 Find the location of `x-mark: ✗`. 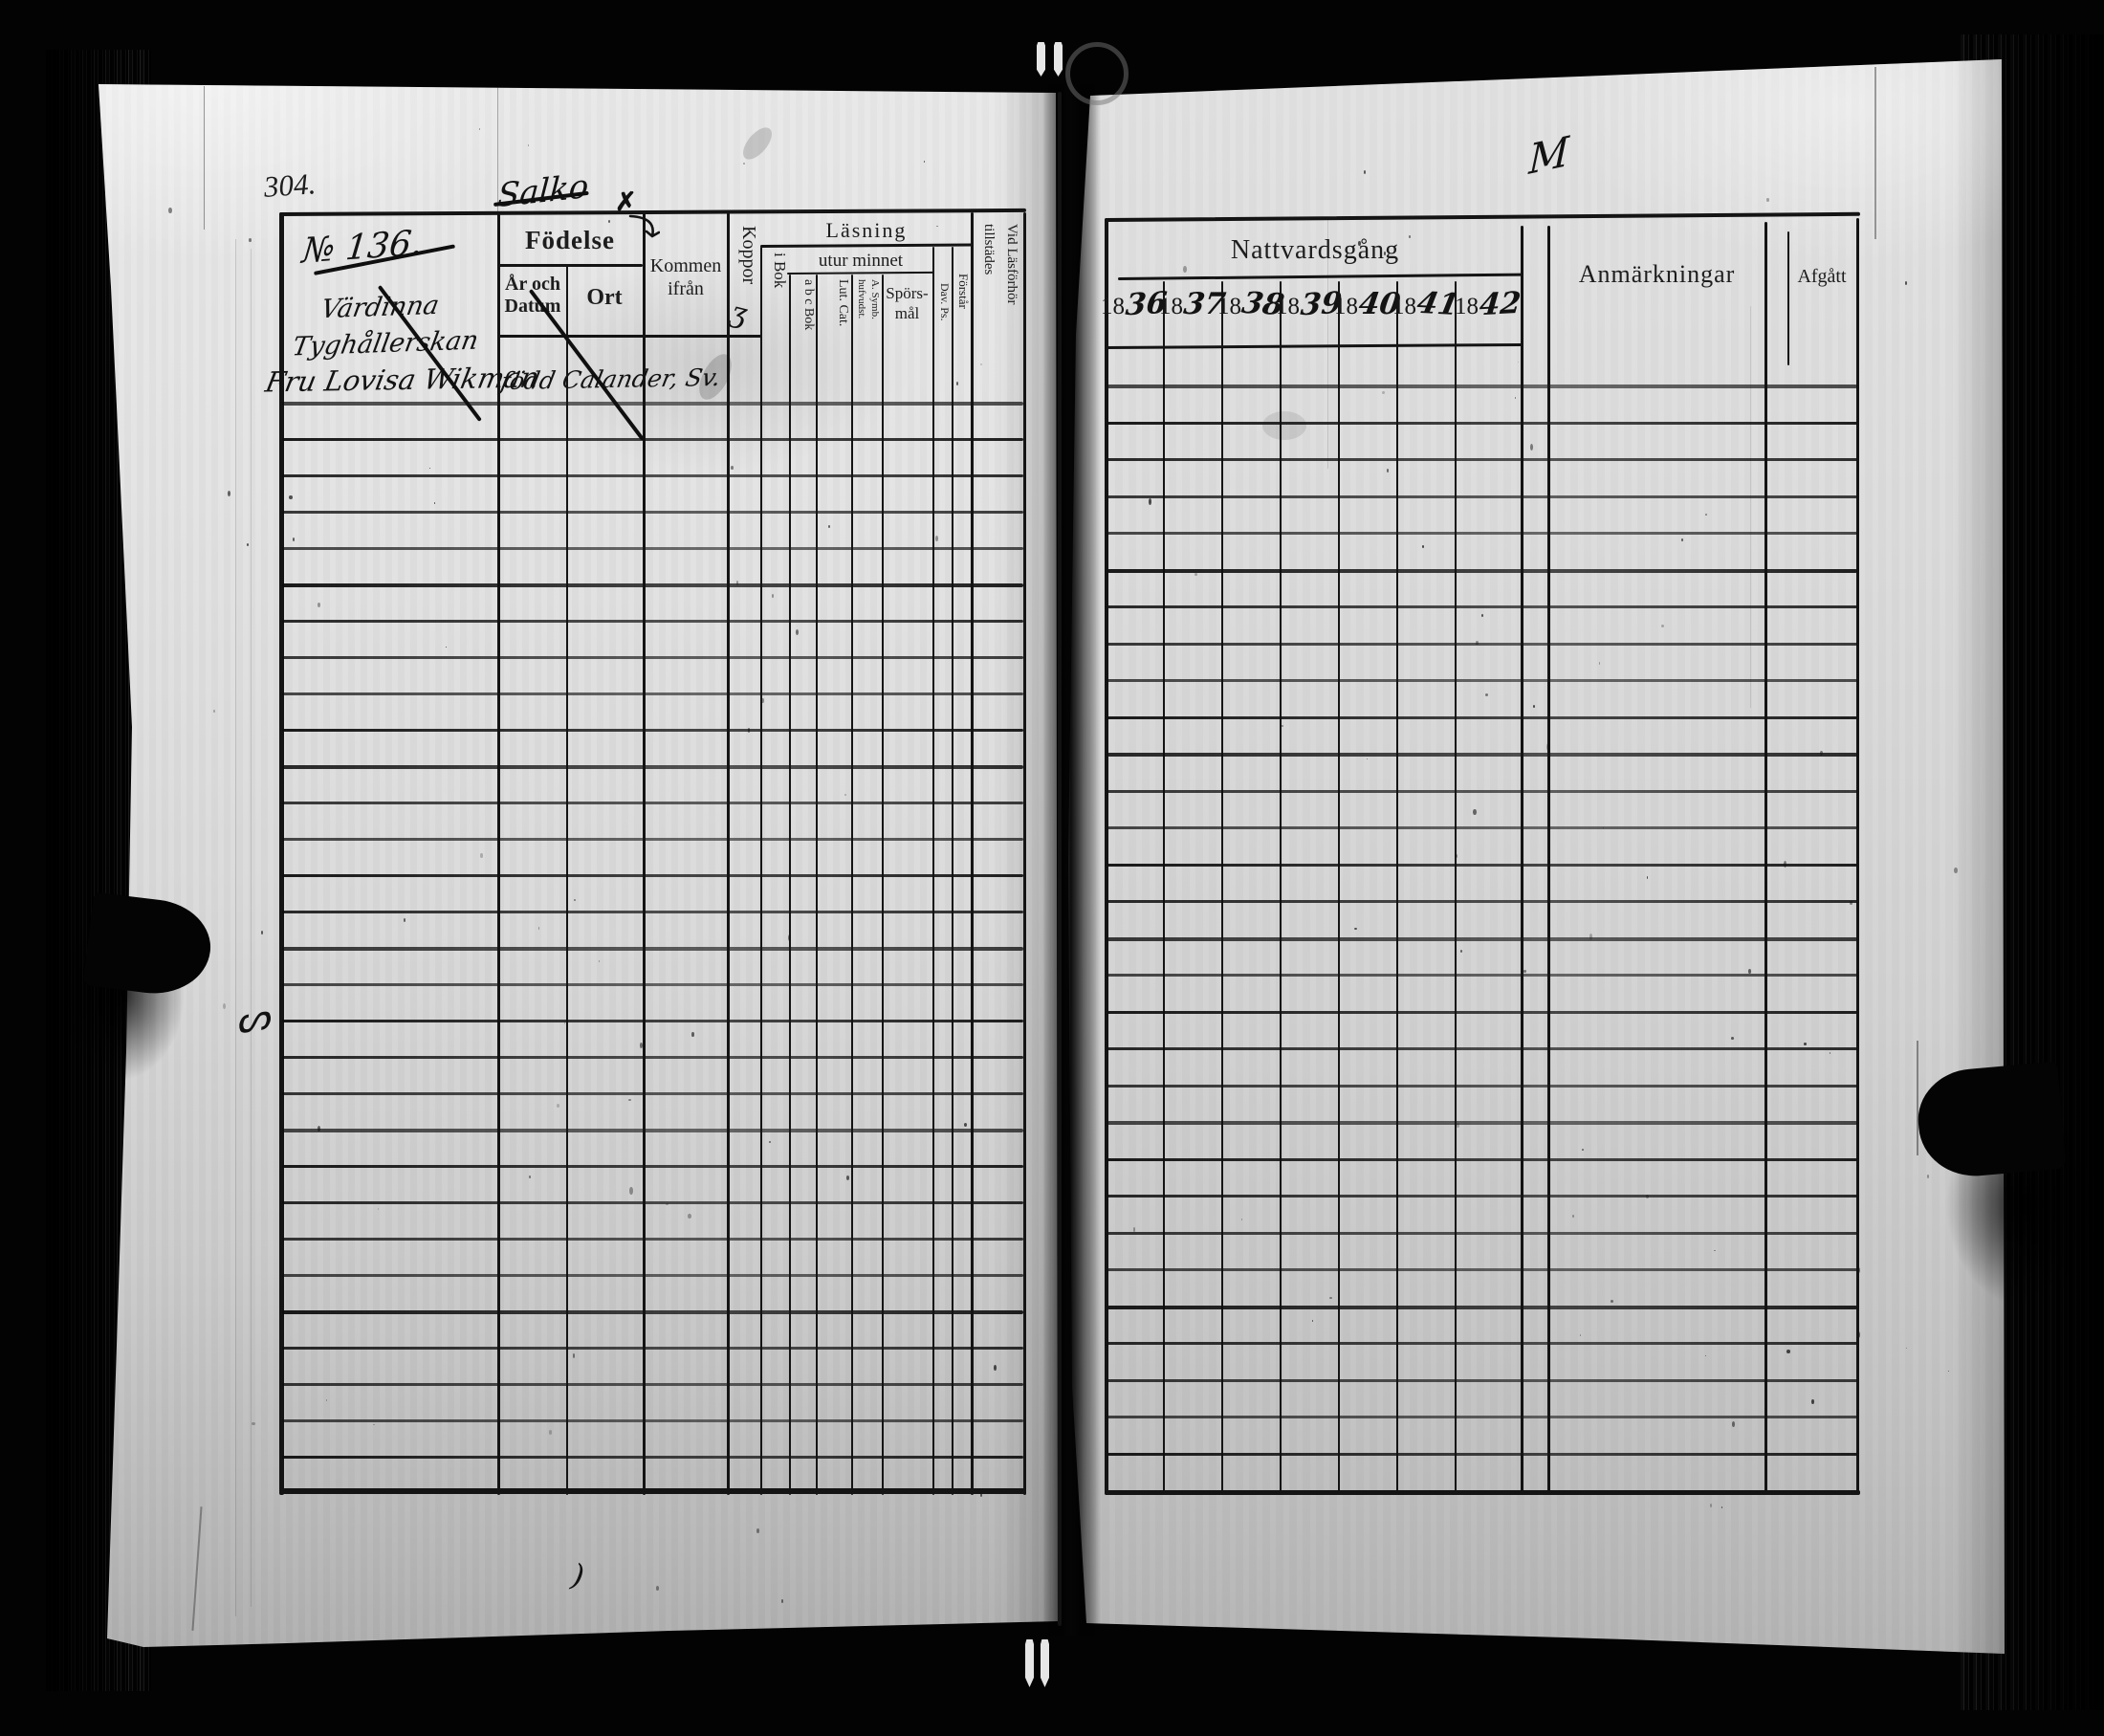

x-mark: ✗ is located at coordinates (626, 201).